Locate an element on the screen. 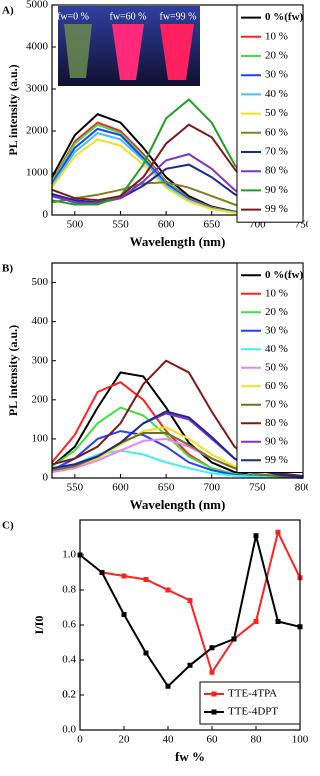  x-tick-label: 0 is located at coordinates (80, 740).